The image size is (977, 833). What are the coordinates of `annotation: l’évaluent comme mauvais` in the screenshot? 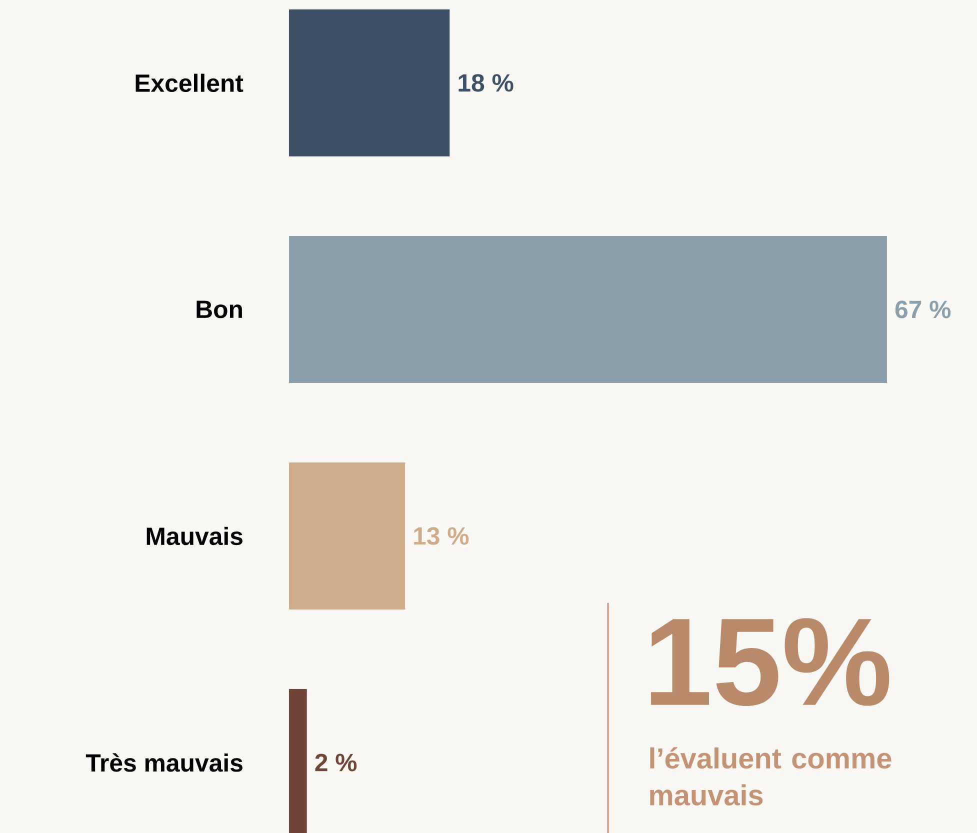 It's located at (771, 776).